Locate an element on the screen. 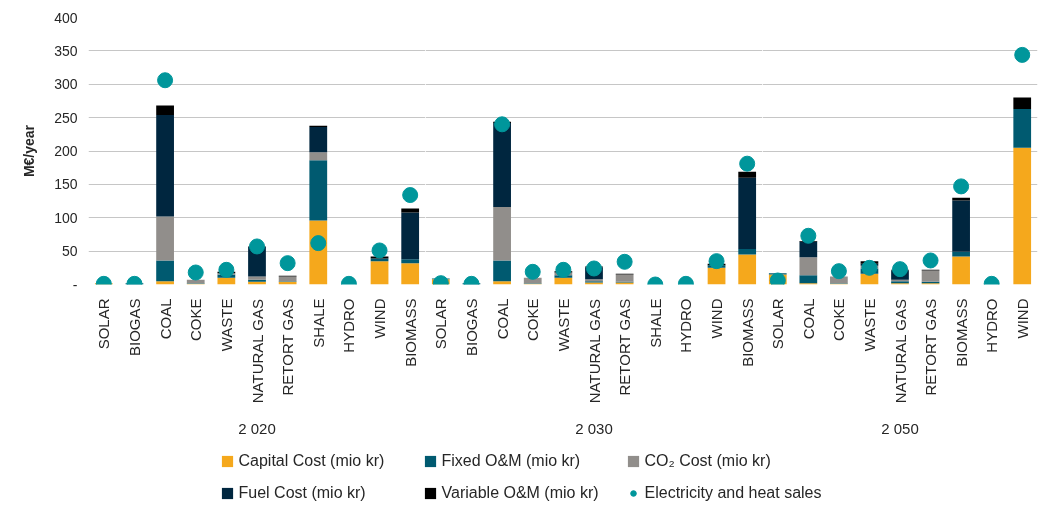 The height and width of the screenshot is (508, 1042). y-tick-label: 100 is located at coordinates (66, 217).